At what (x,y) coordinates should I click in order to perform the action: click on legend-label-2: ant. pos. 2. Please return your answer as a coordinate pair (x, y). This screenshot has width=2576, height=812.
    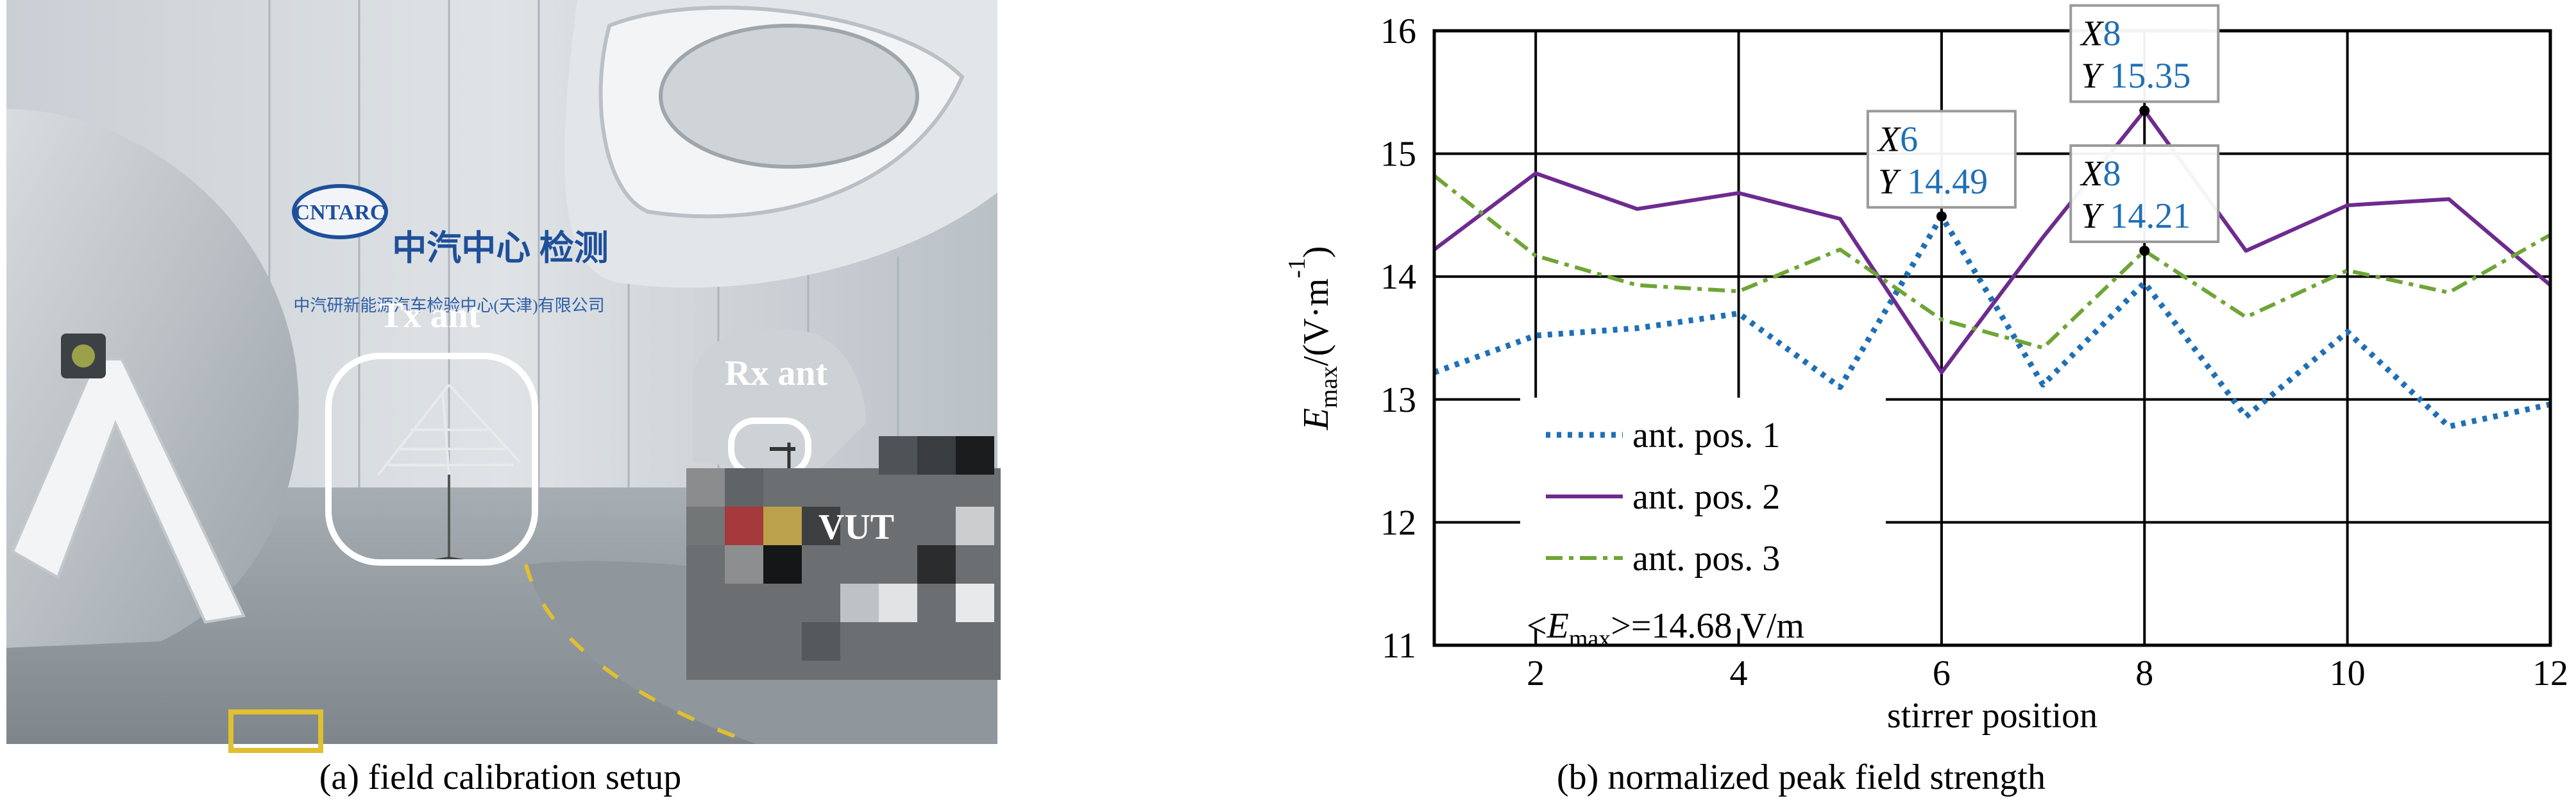
    Looking at the image, I should click on (1706, 497).